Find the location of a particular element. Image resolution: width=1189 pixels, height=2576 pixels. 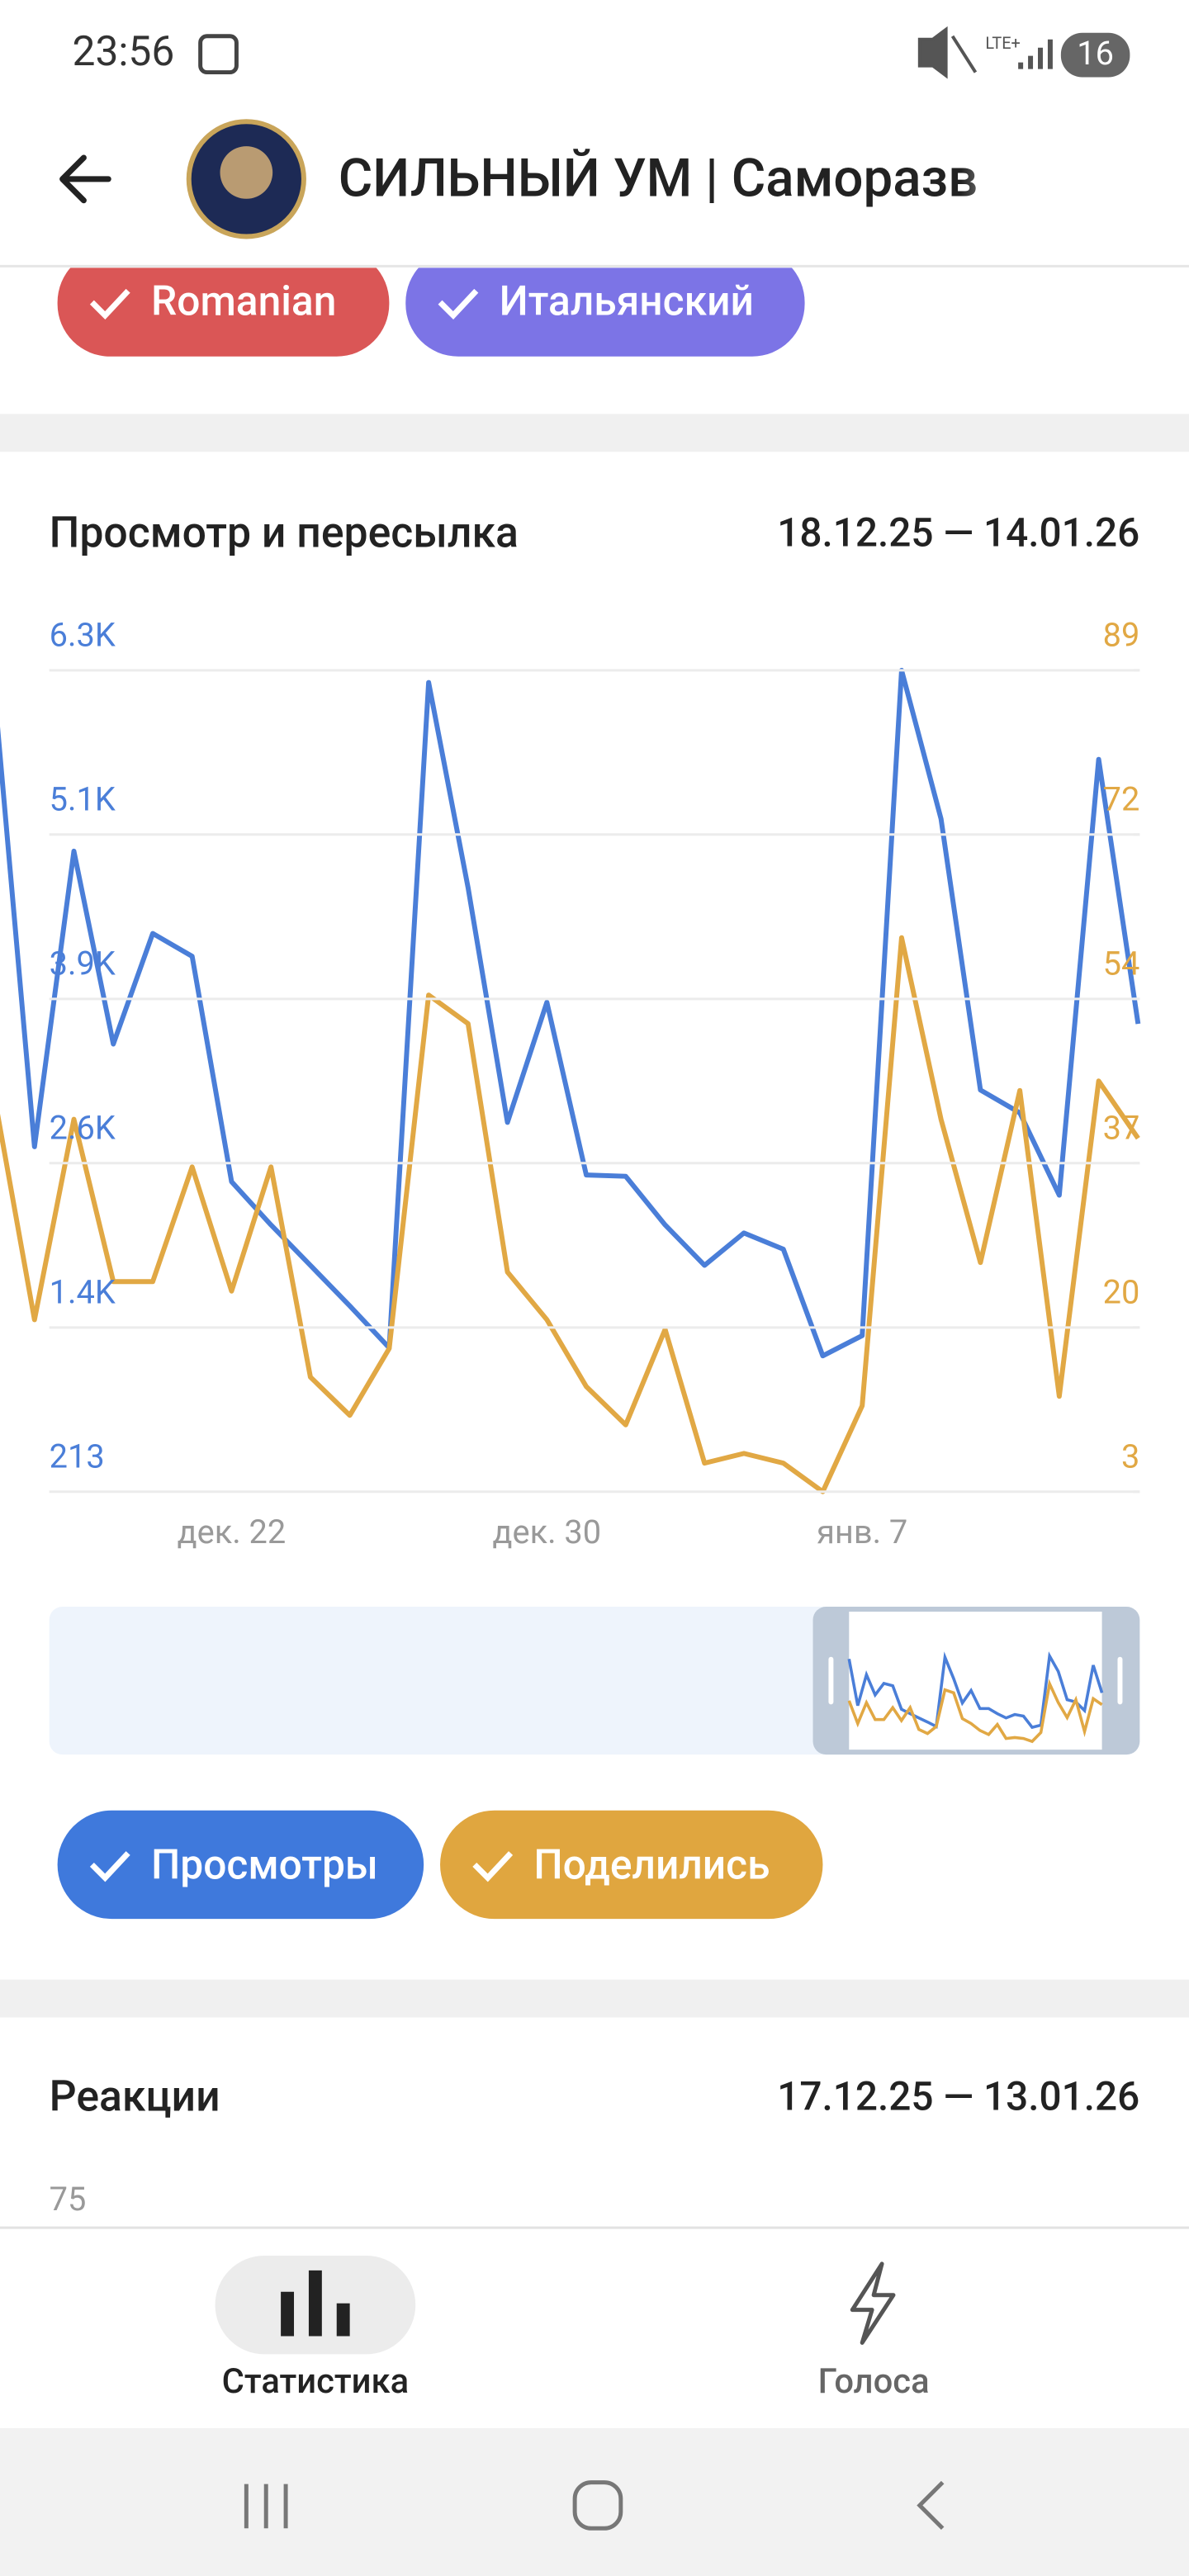

chip-italian is located at coordinates (605, 303).